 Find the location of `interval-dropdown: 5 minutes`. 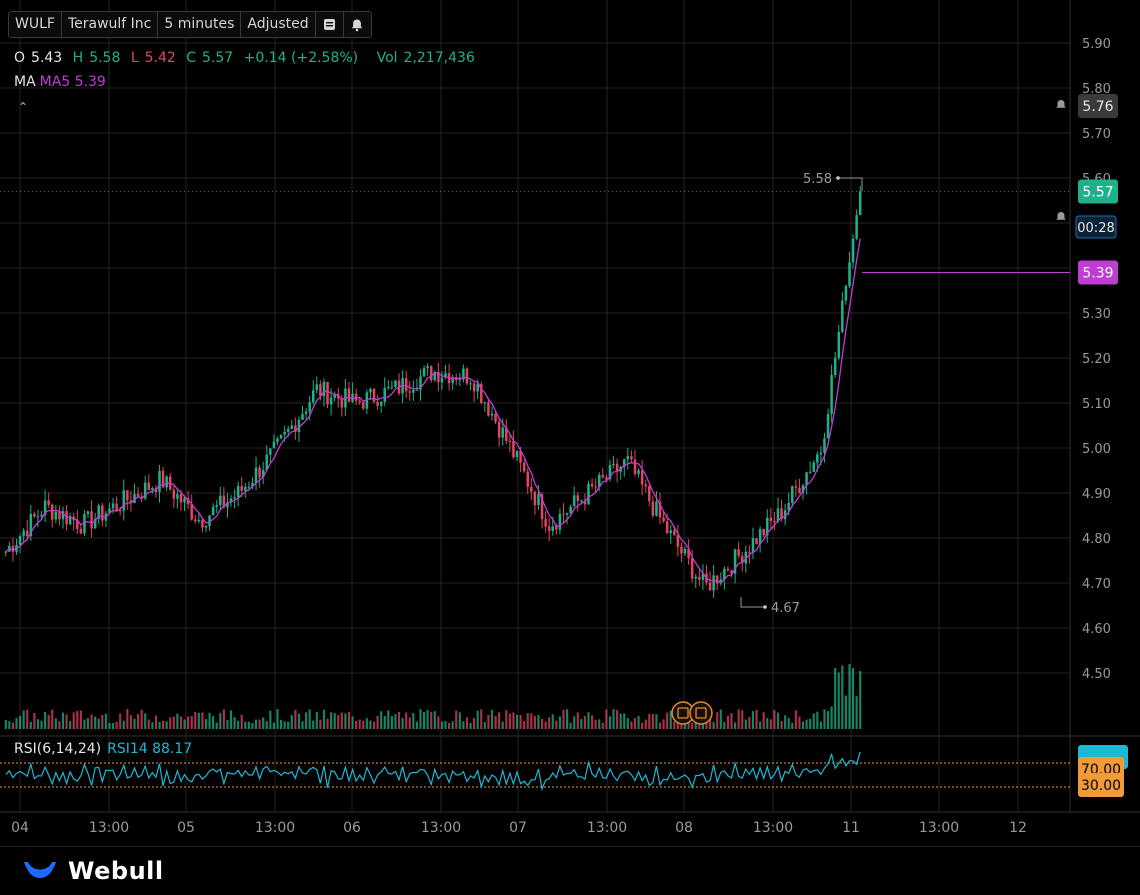

interval-dropdown: 5 minutes is located at coordinates (200, 24).